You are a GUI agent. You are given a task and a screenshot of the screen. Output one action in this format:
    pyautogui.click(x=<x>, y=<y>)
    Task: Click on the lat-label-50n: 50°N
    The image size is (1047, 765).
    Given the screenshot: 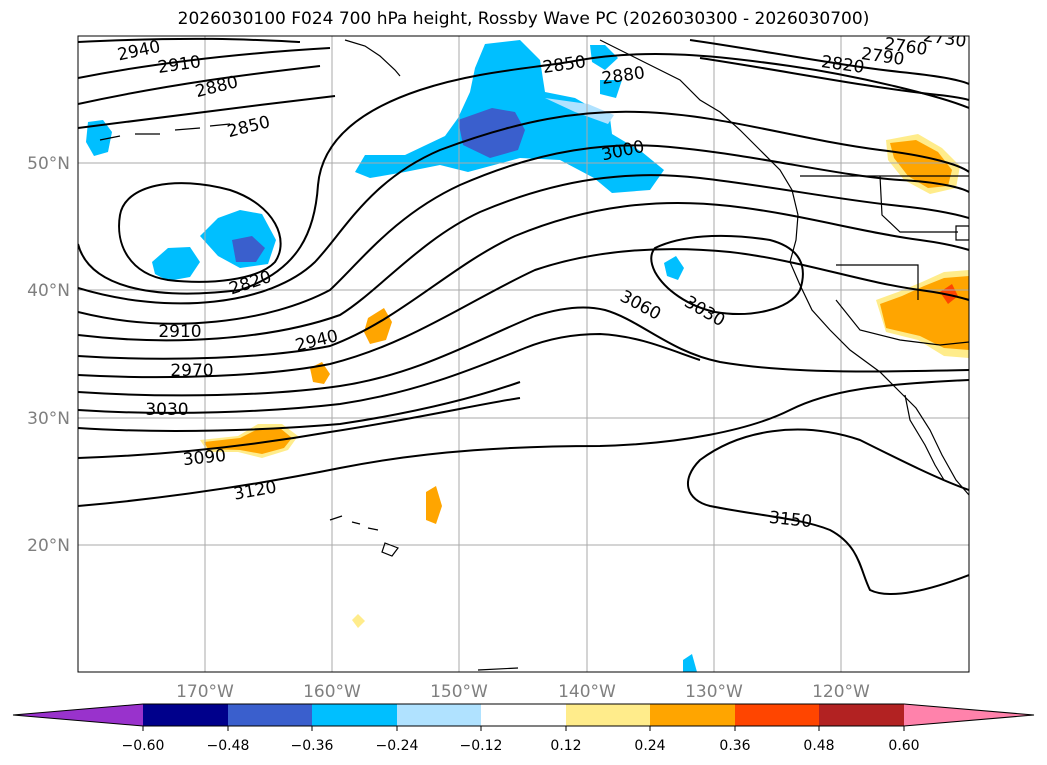 What is the action you would take?
    pyautogui.click(x=48, y=164)
    